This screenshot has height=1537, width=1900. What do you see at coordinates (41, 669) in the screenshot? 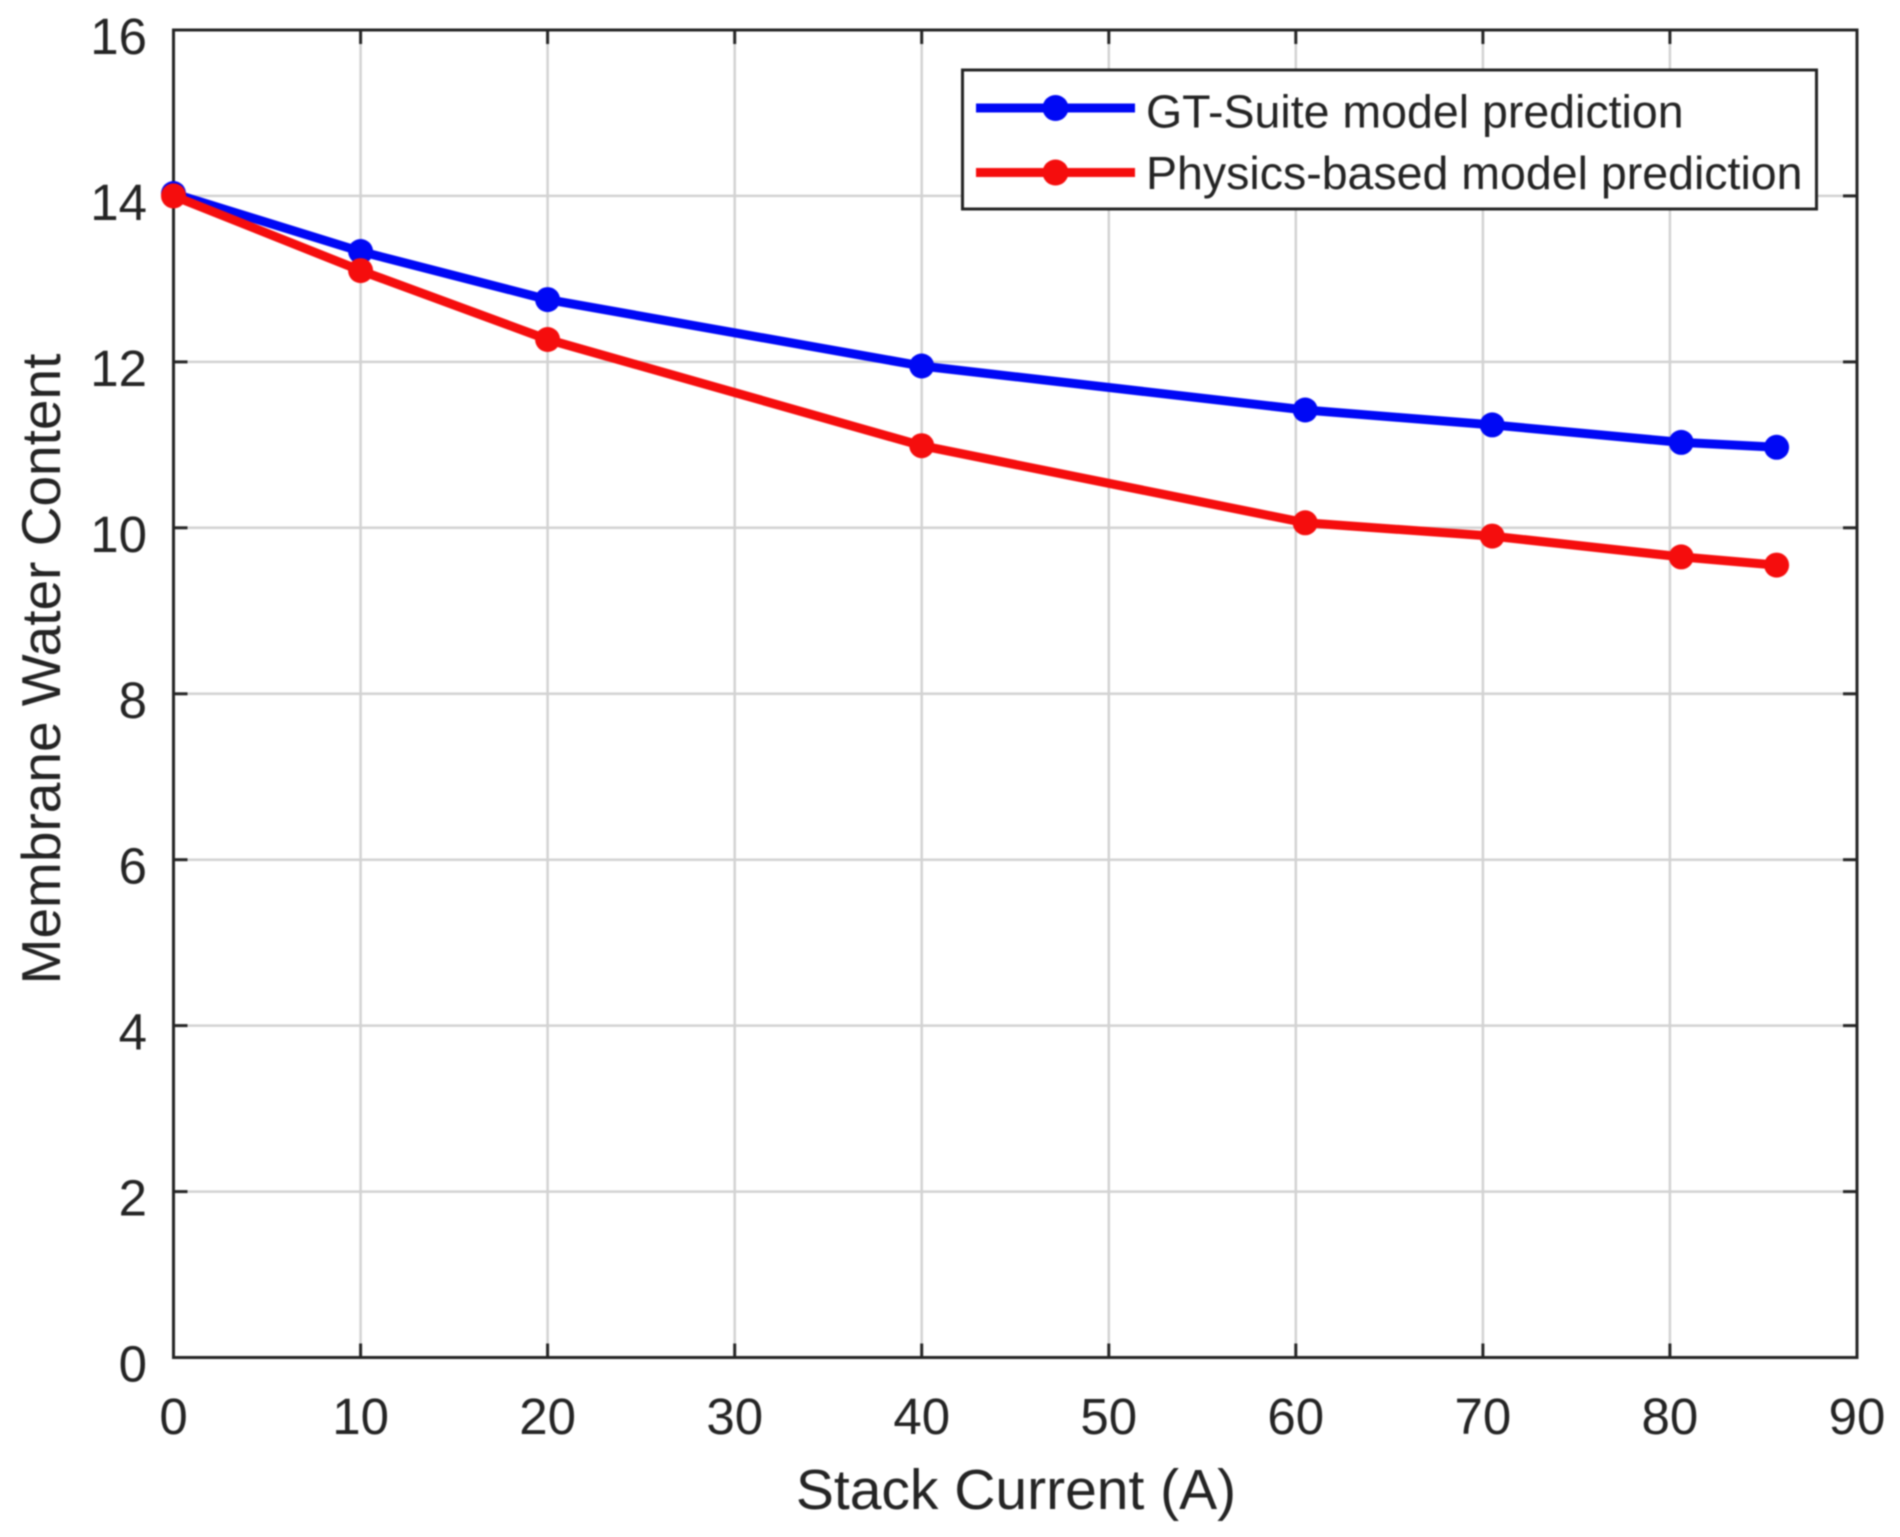
I see `svg-text: Membrane Water Content` at bounding box center [41, 669].